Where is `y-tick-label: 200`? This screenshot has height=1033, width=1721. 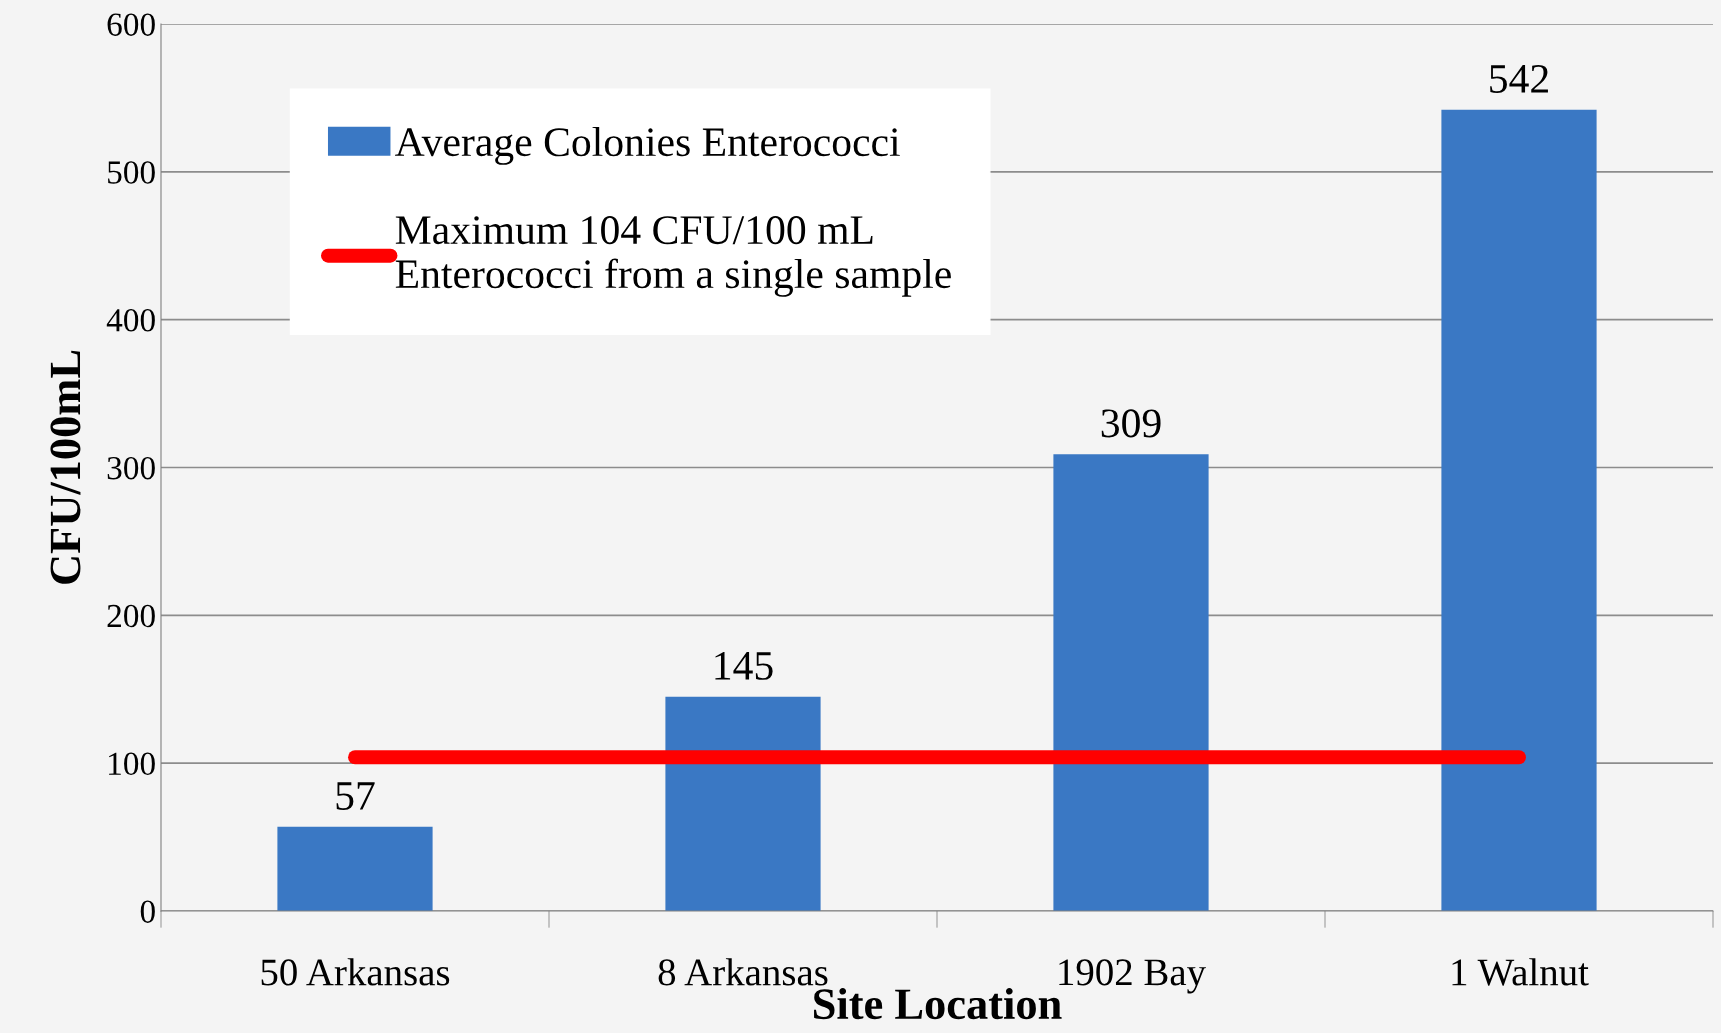
y-tick-label: 200 is located at coordinates (131, 616).